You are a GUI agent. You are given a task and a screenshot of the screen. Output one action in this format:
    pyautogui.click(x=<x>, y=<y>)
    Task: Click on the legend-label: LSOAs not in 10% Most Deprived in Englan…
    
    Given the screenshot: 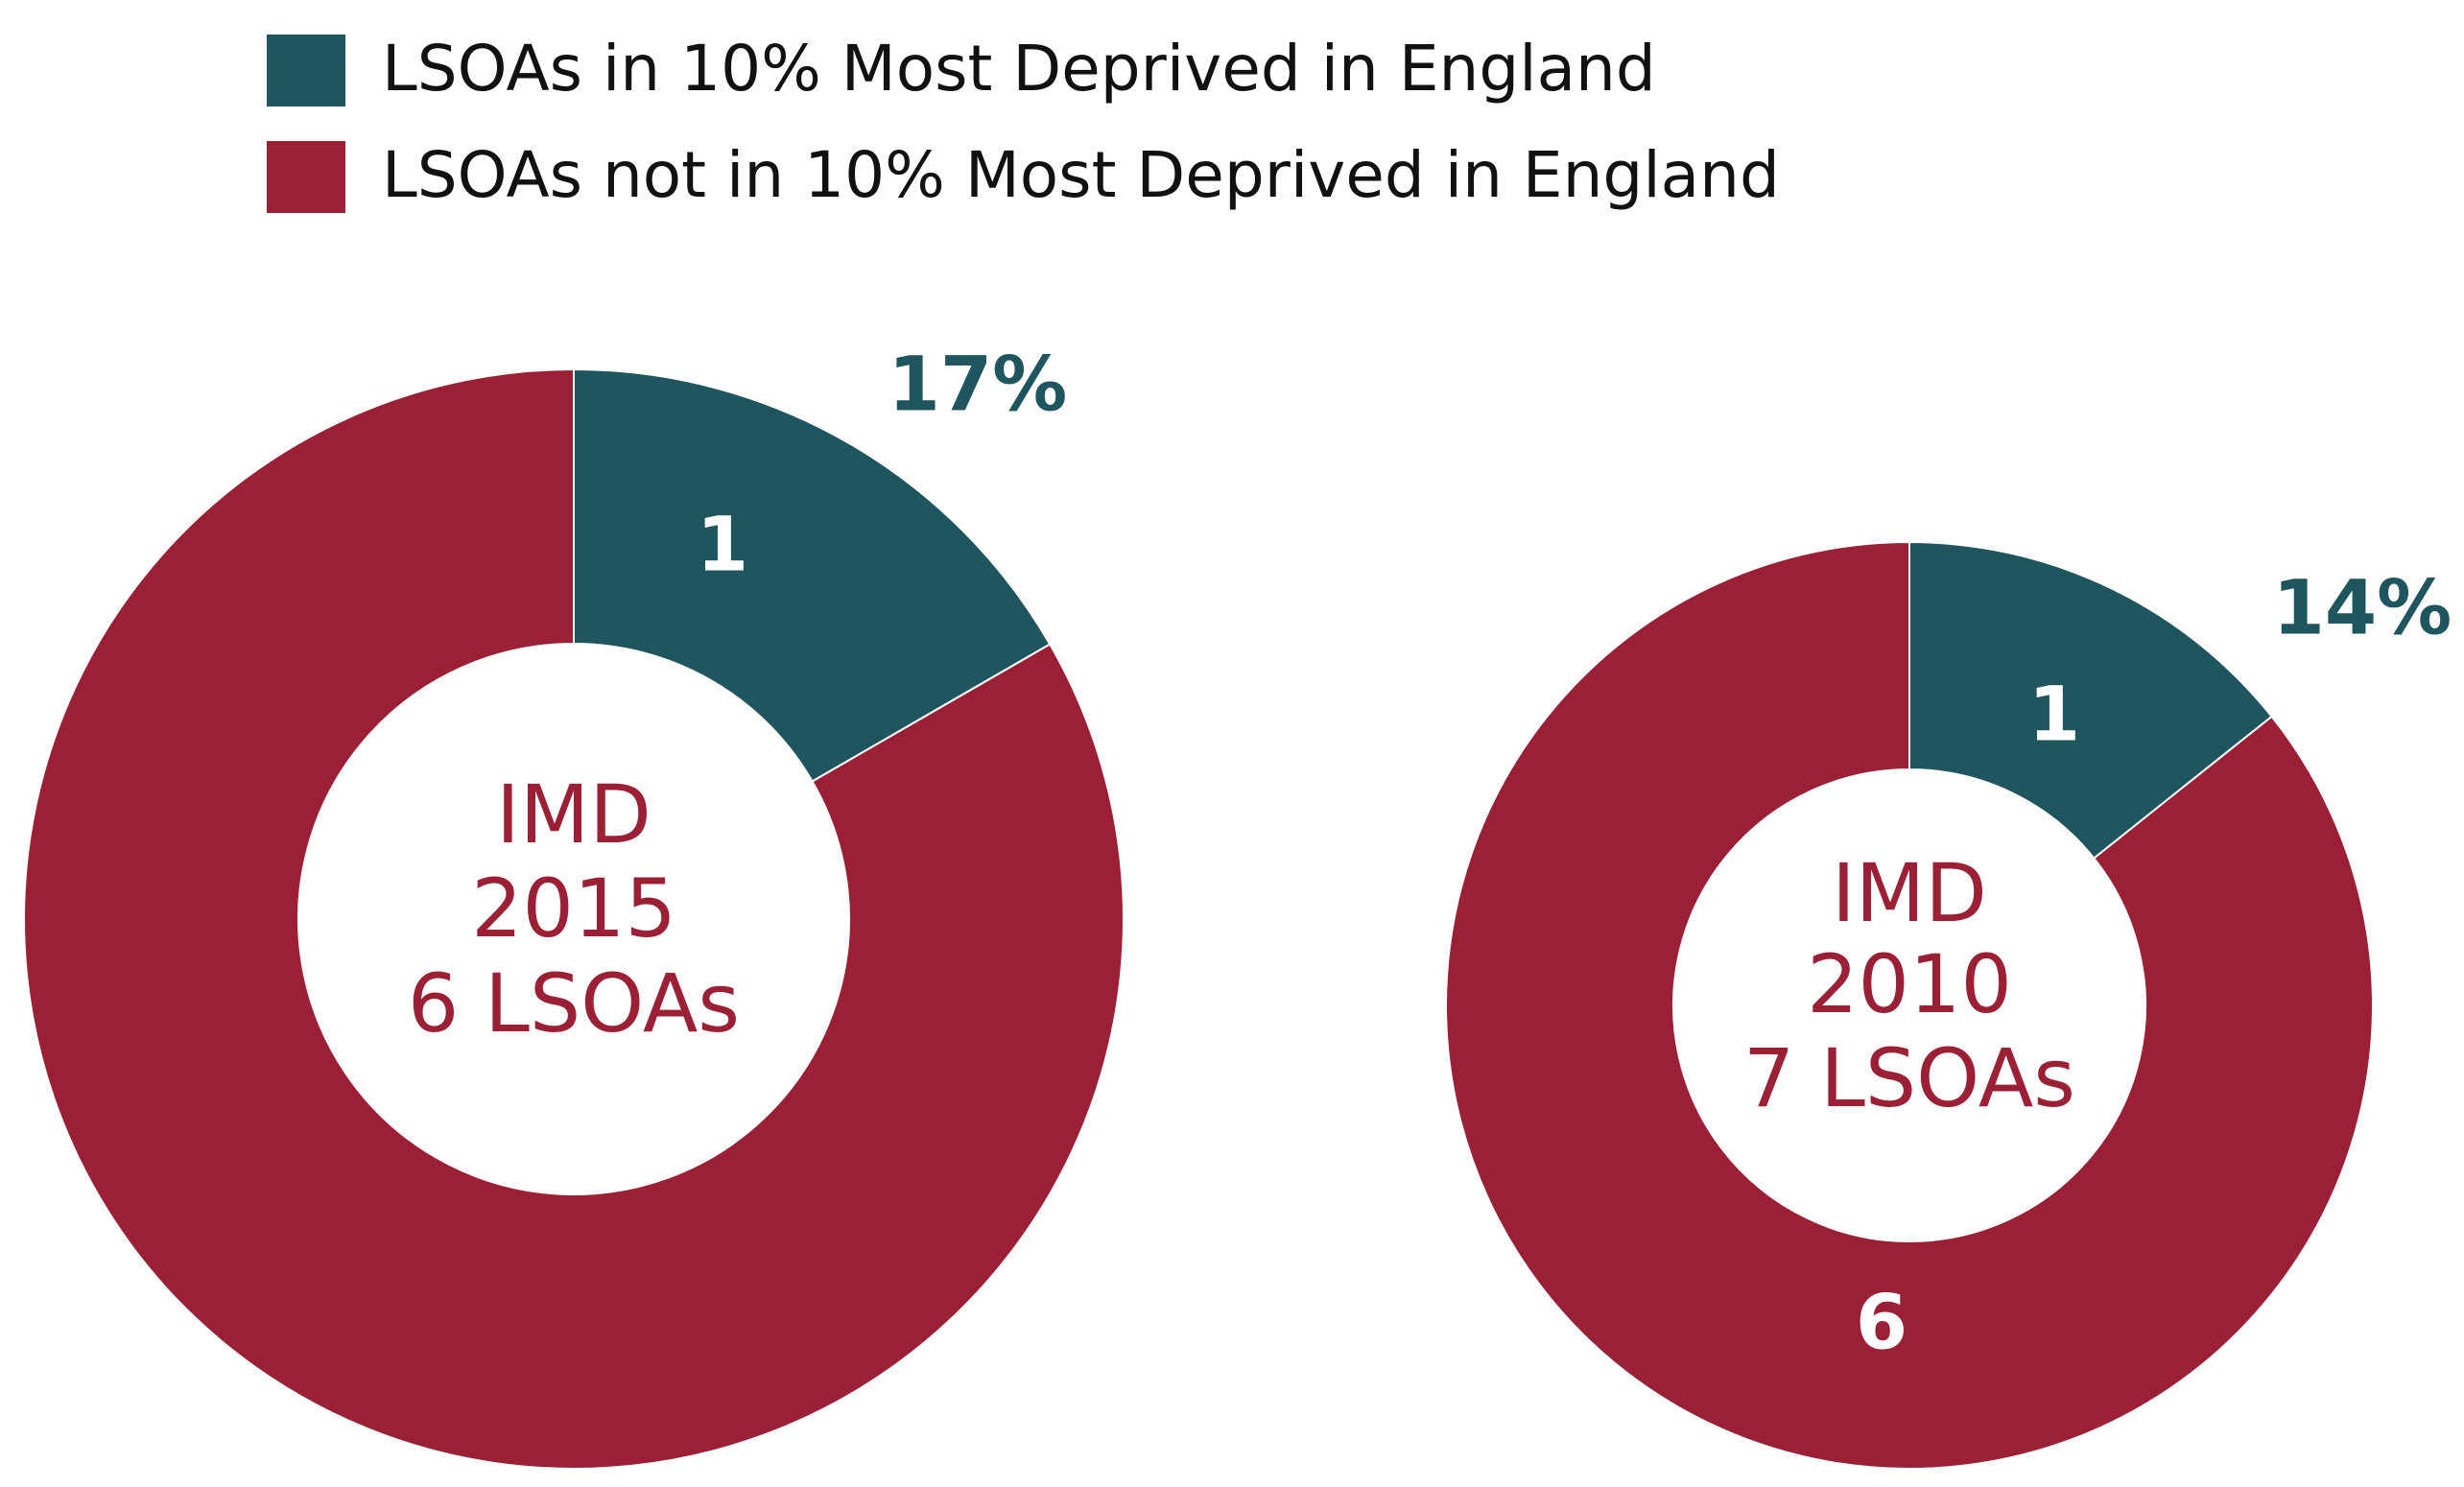 What is the action you would take?
    pyautogui.click(x=1081, y=175)
    